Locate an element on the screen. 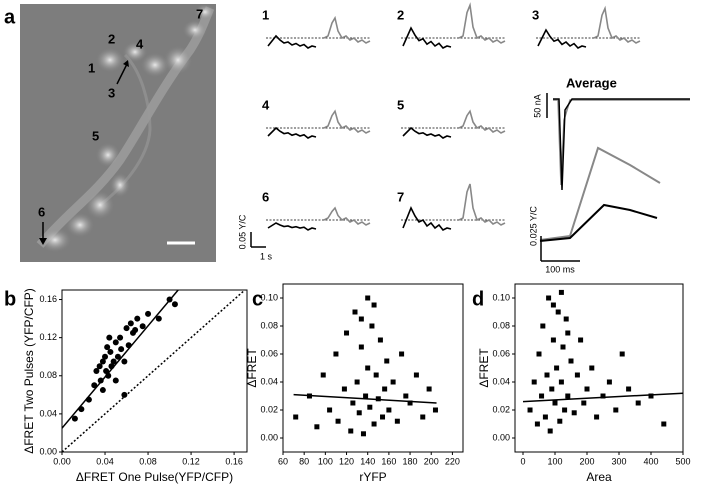 The height and width of the screenshot is (493, 706). scale-label: 100 ms is located at coordinates (560, 269).